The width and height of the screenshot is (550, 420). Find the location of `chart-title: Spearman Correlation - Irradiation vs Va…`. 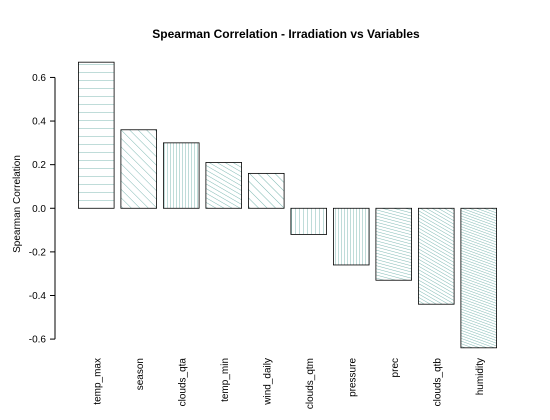

chart-title: Spearman Correlation - Irradiation vs Va… is located at coordinates (286, 34).